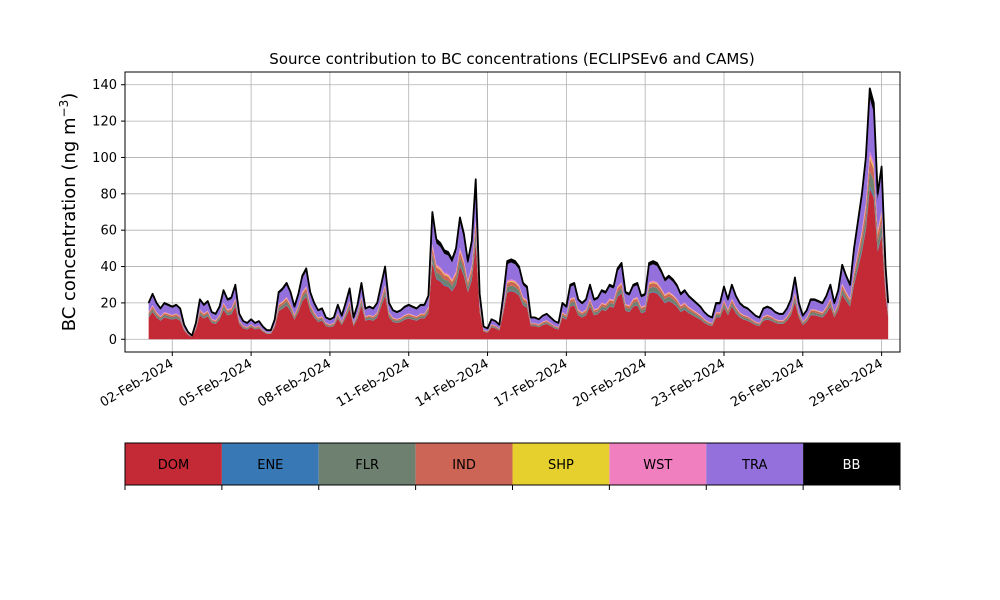  I want to click on legend-label-ind: IND, so click(464, 465).